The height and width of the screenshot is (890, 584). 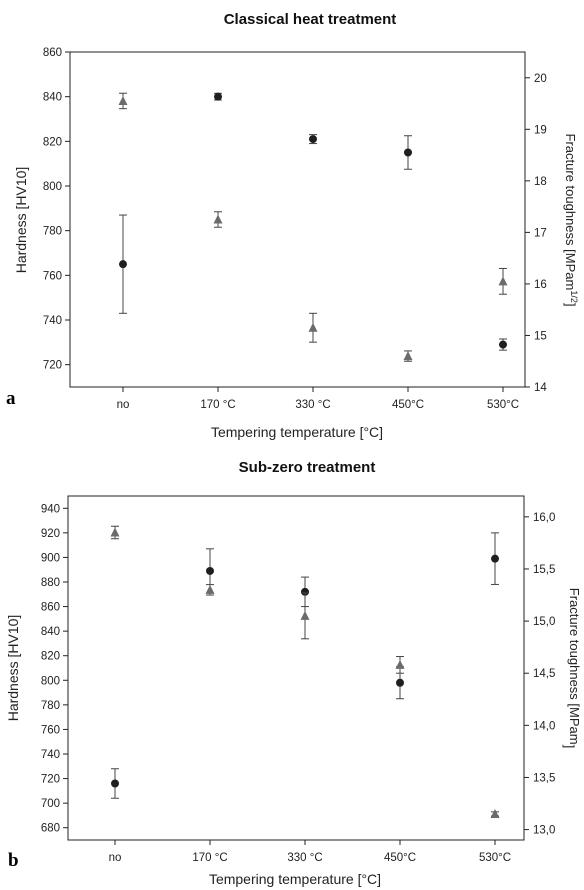 I want to click on panel-b-letter: b, so click(x=13, y=860).